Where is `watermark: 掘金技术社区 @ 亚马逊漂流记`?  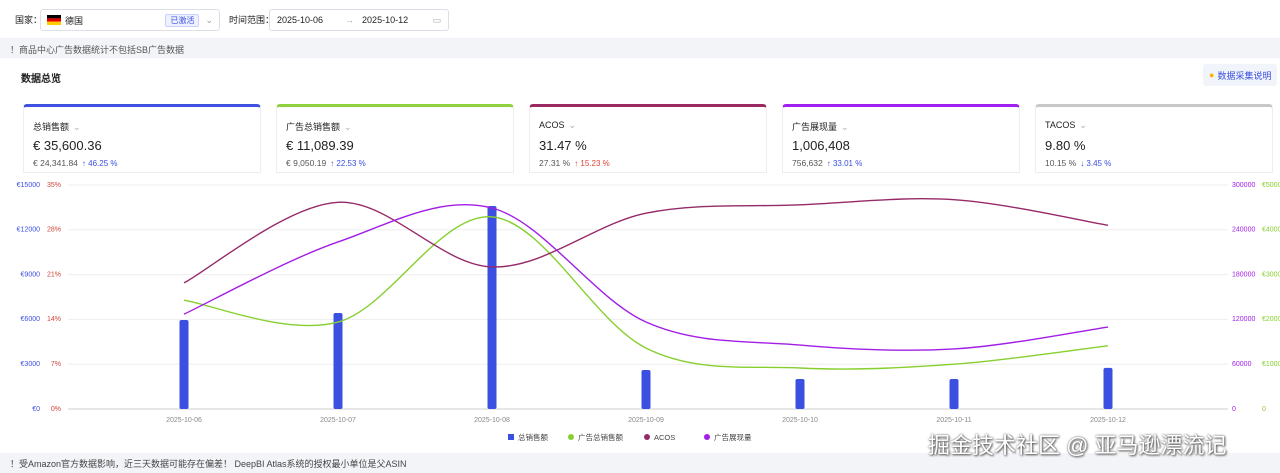
watermark: 掘金技术社区 @ 亚马逊漂流记 is located at coordinates (1077, 445).